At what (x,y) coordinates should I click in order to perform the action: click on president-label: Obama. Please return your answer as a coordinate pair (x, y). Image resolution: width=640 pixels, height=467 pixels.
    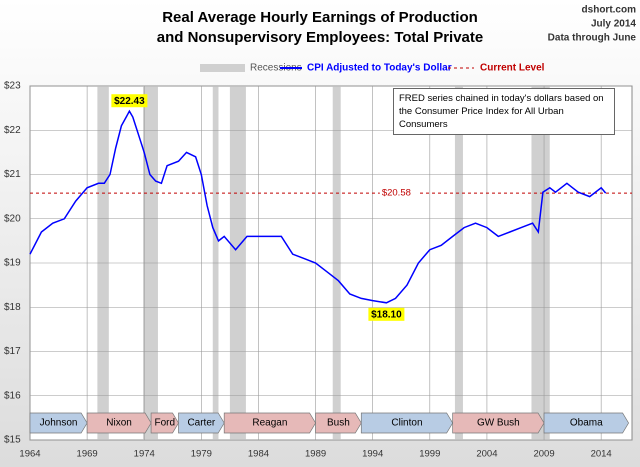
    Looking at the image, I should click on (586, 423).